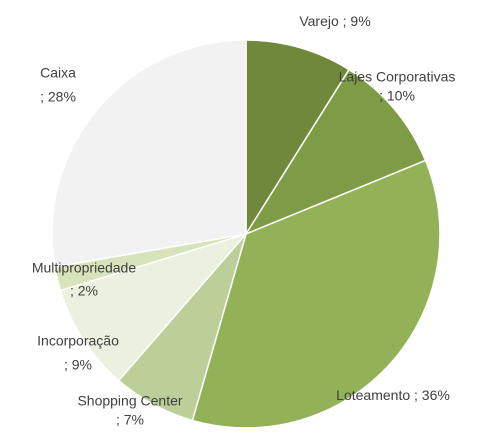 This screenshot has height=432, width=478. I want to click on data-label: Incorporação ; 9%, so click(78, 353).